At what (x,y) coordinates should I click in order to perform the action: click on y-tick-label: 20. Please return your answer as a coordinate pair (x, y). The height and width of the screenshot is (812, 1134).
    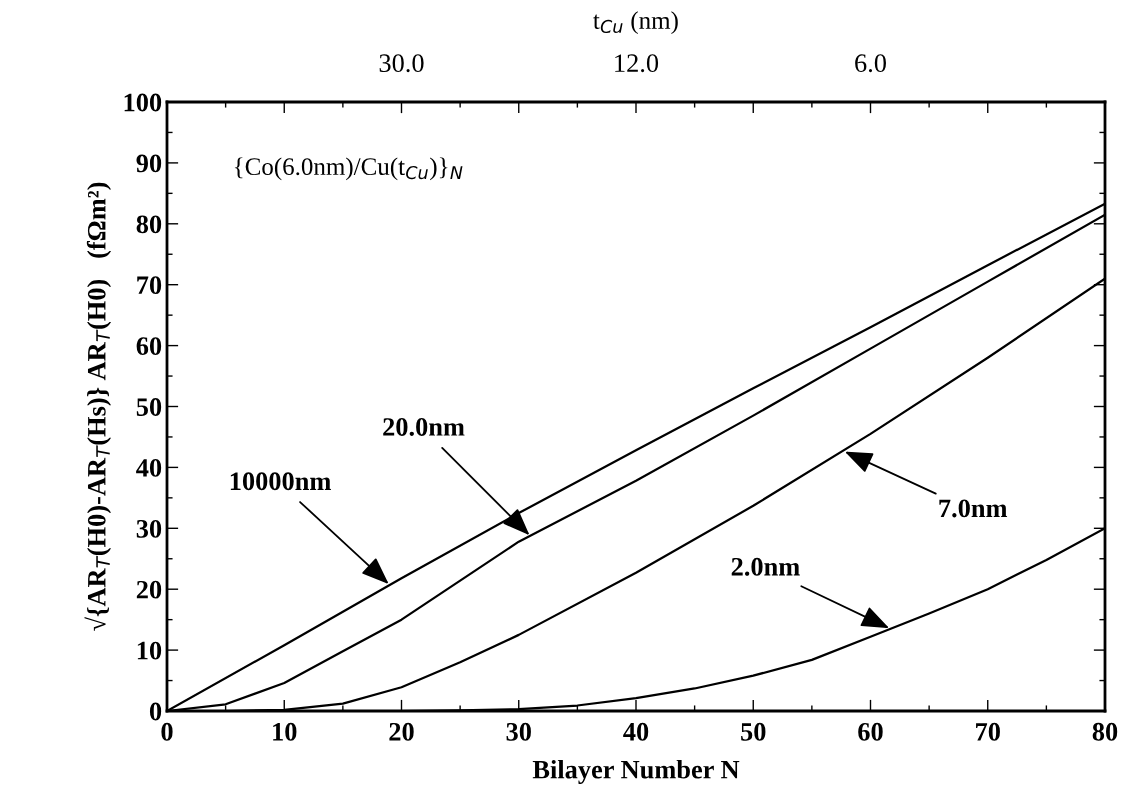
    Looking at the image, I should click on (149, 589).